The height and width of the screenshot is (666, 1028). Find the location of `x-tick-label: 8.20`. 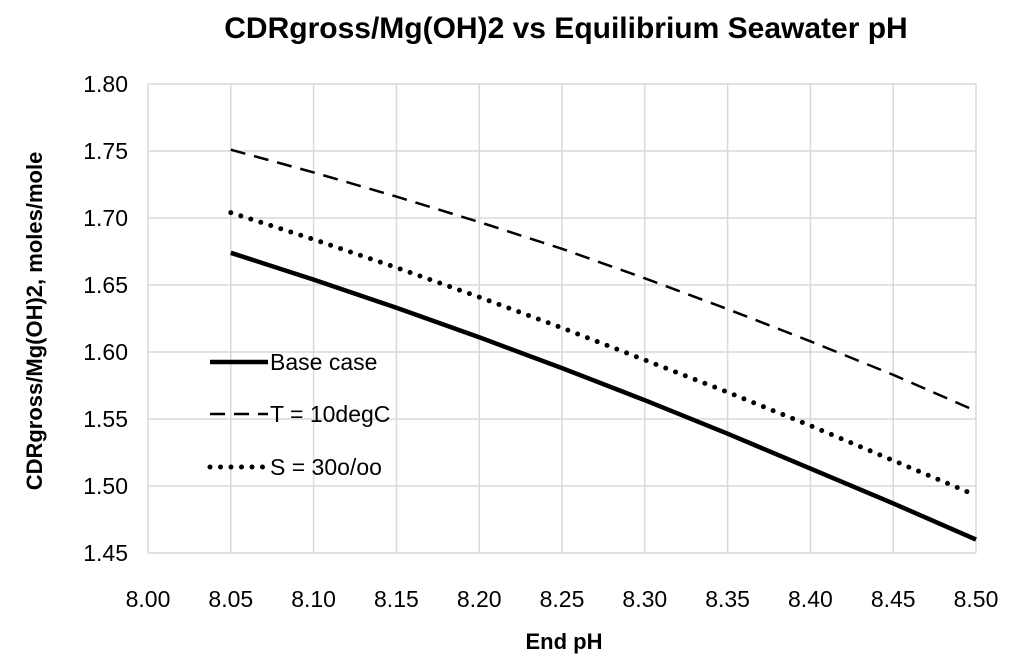

x-tick-label: 8.20 is located at coordinates (479, 599).